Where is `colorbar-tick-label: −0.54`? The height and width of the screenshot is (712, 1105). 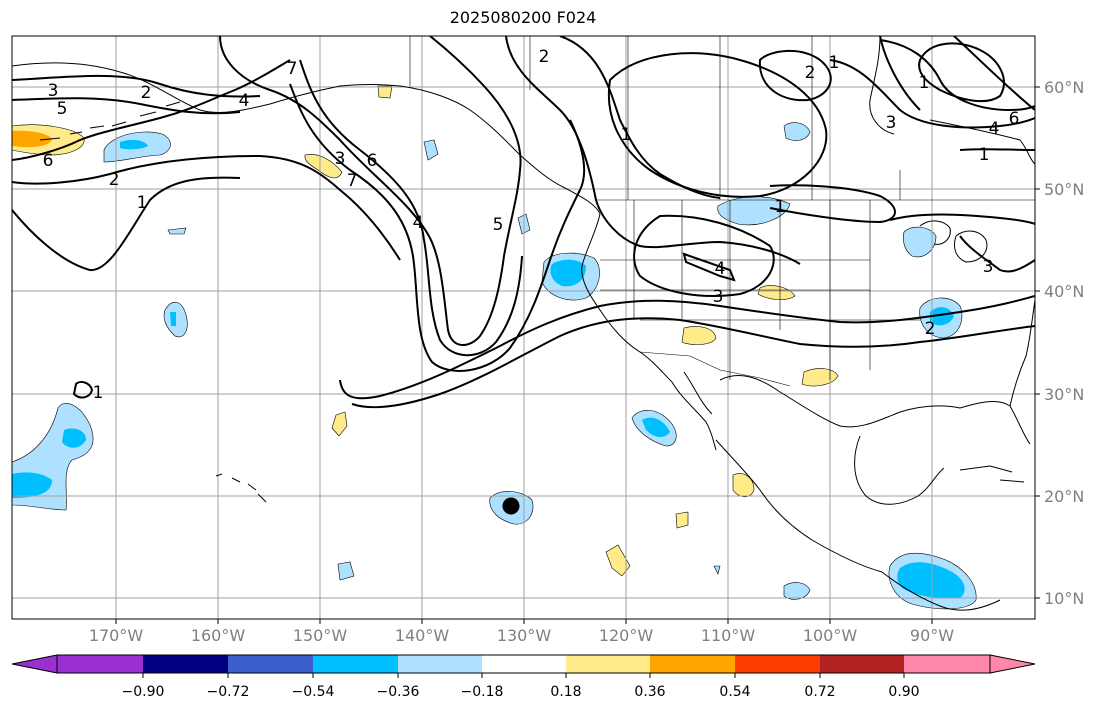 colorbar-tick-label: −0.54 is located at coordinates (313, 692).